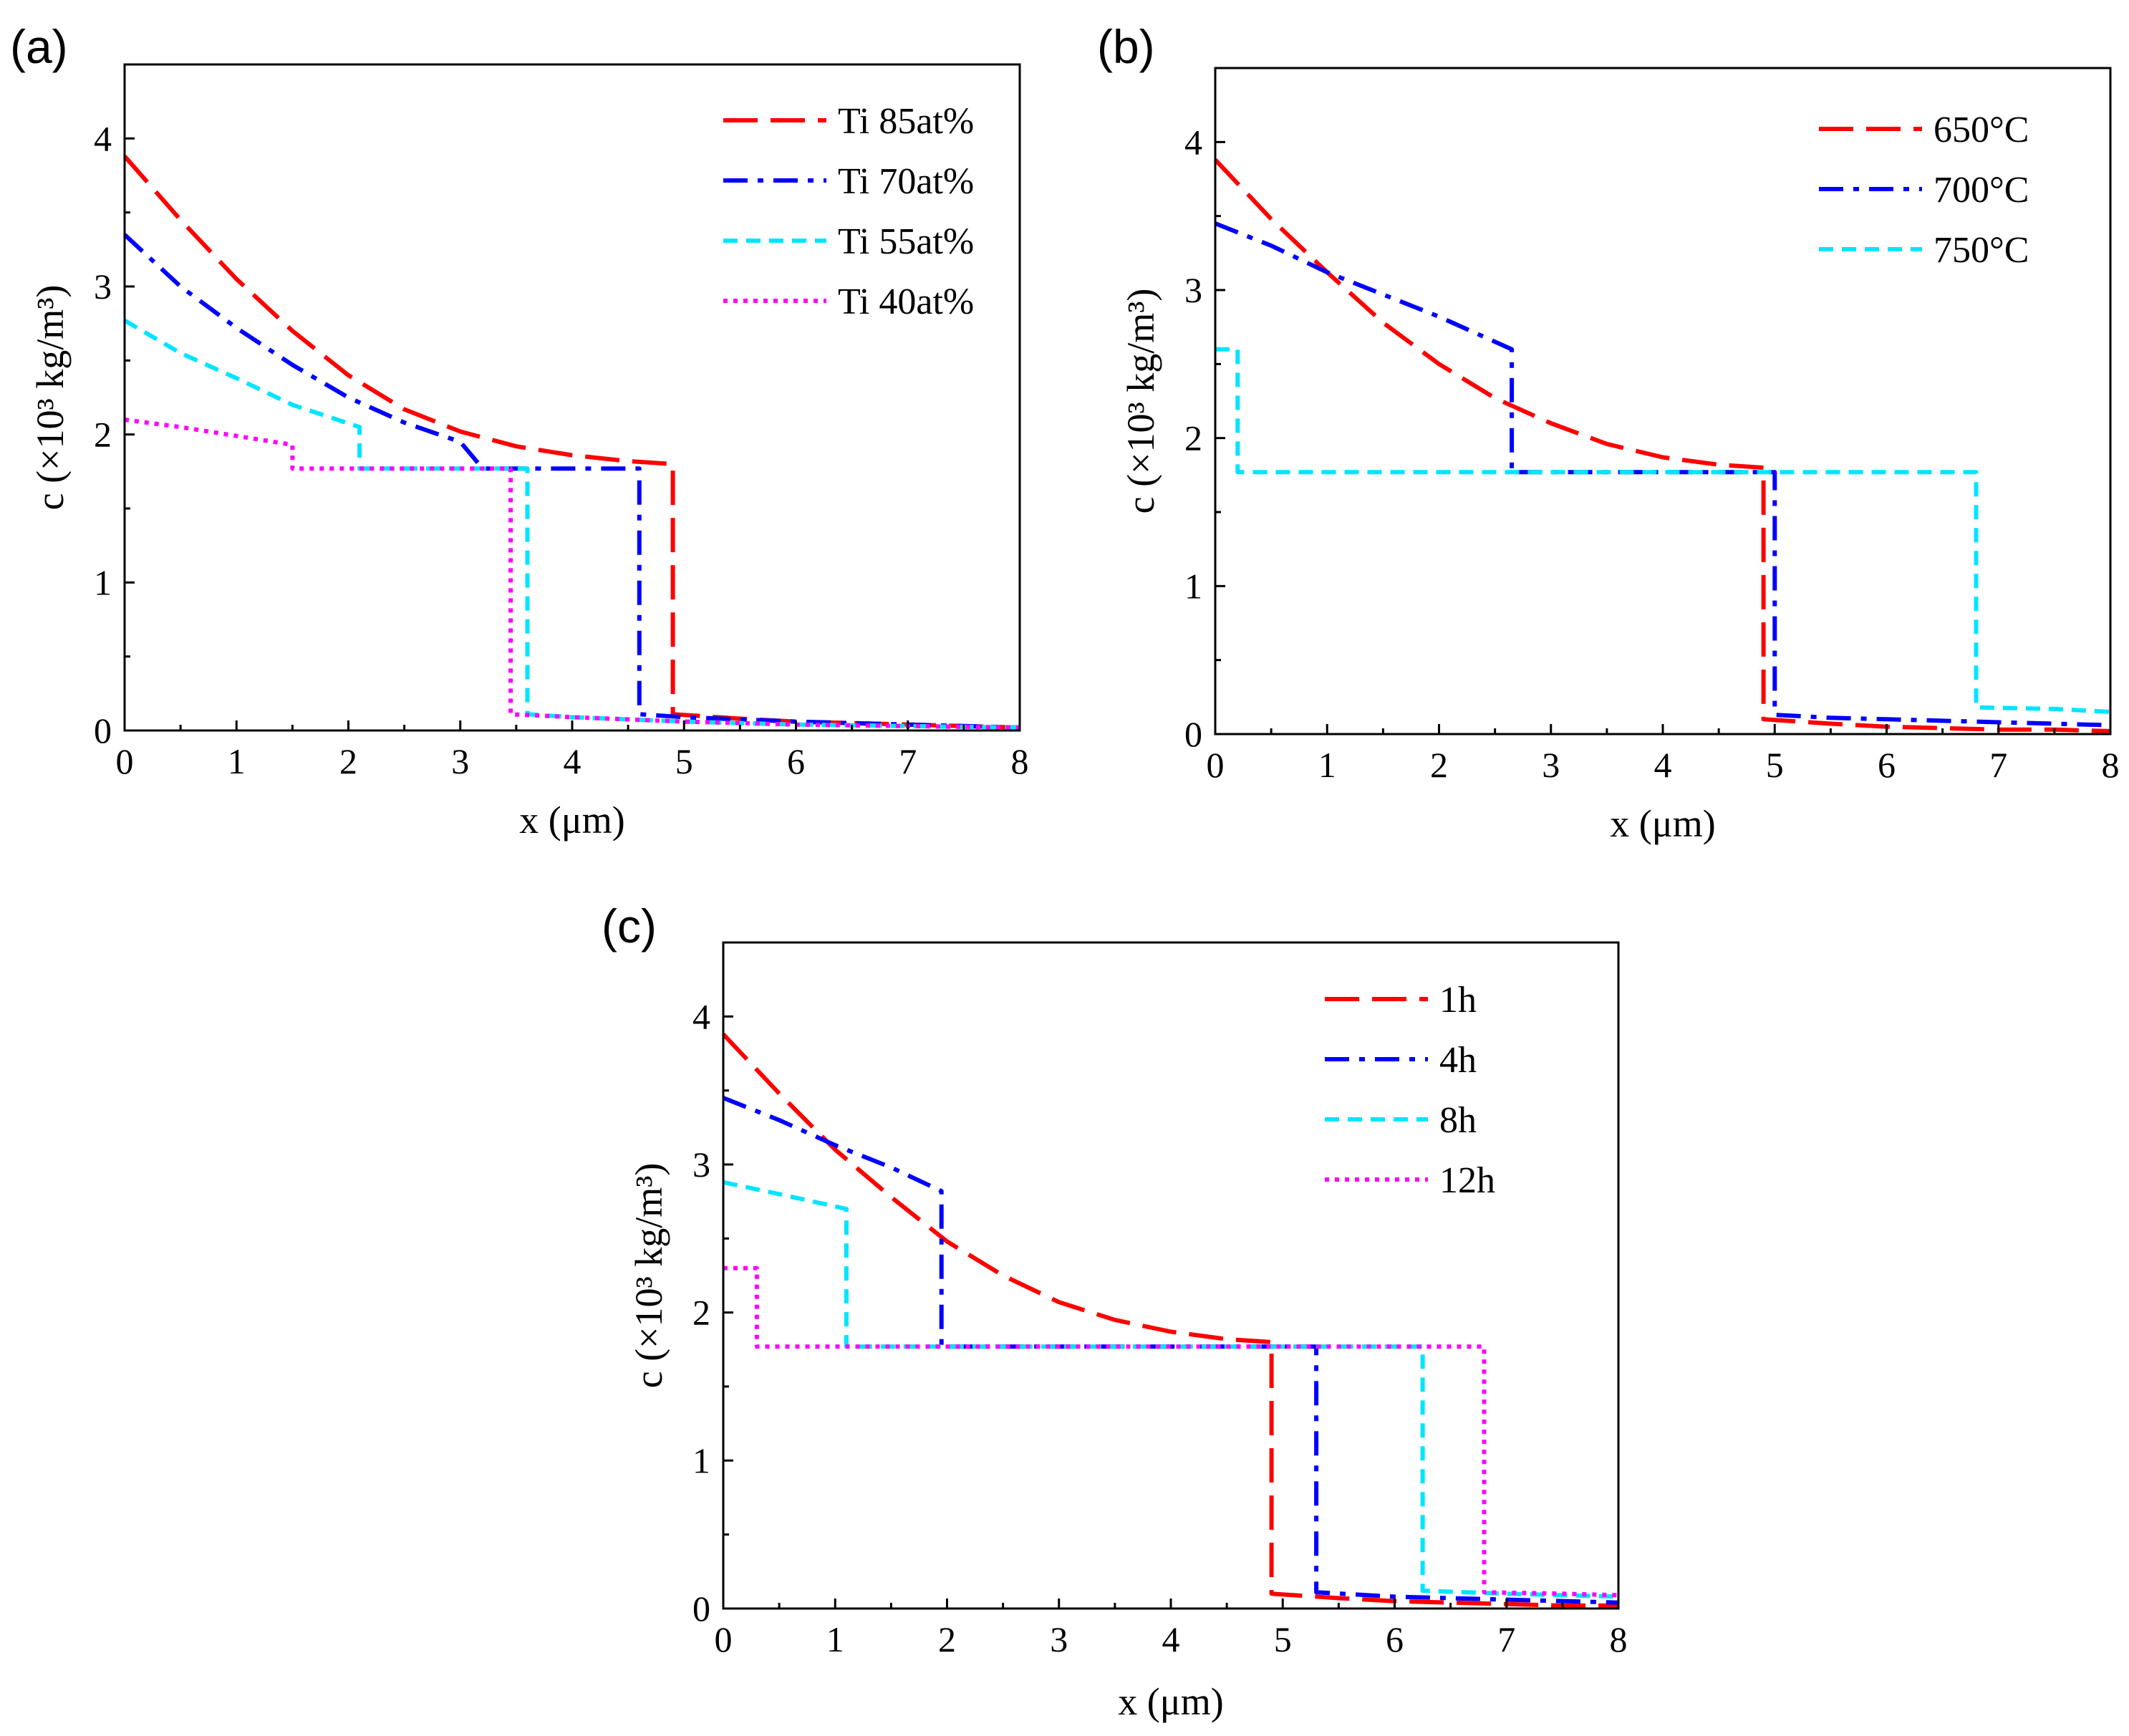 The image size is (2129, 1736). I want to click on x-tick-label-b-1: 1, so click(1327, 765).